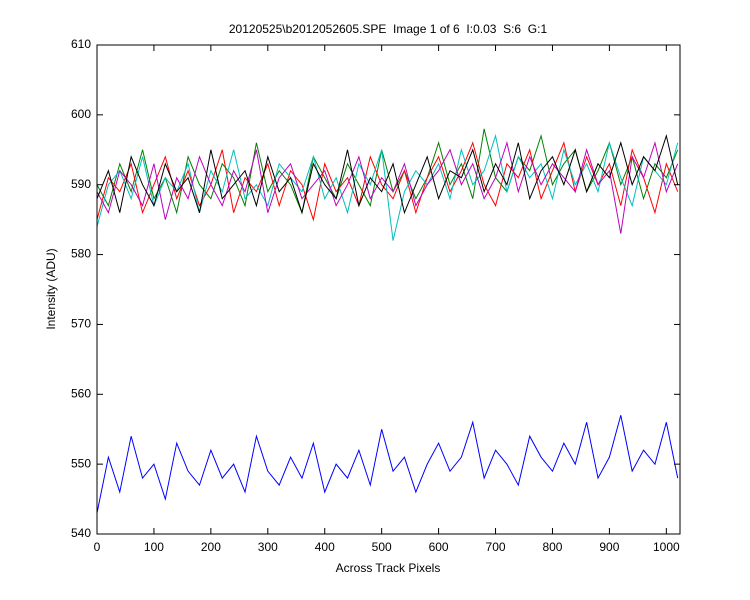 This screenshot has height=600, width=750. Describe the element at coordinates (496, 547) in the screenshot. I see `x-tick-label: 700` at that location.